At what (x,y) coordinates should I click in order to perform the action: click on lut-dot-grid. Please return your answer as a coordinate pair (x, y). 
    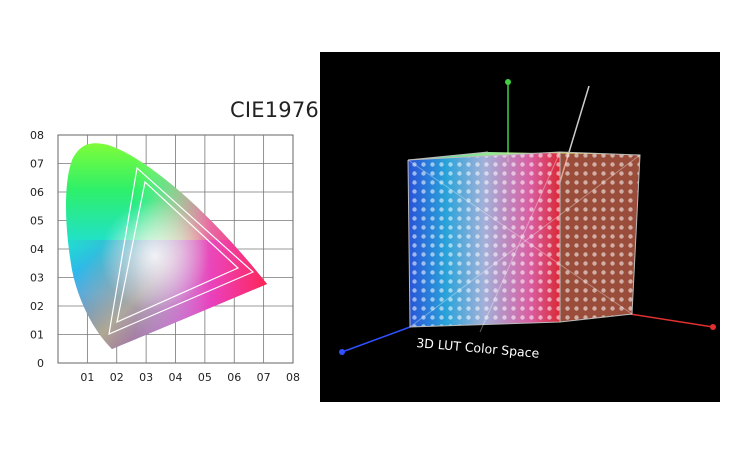
    Looking at the image, I should click on (484, 239).